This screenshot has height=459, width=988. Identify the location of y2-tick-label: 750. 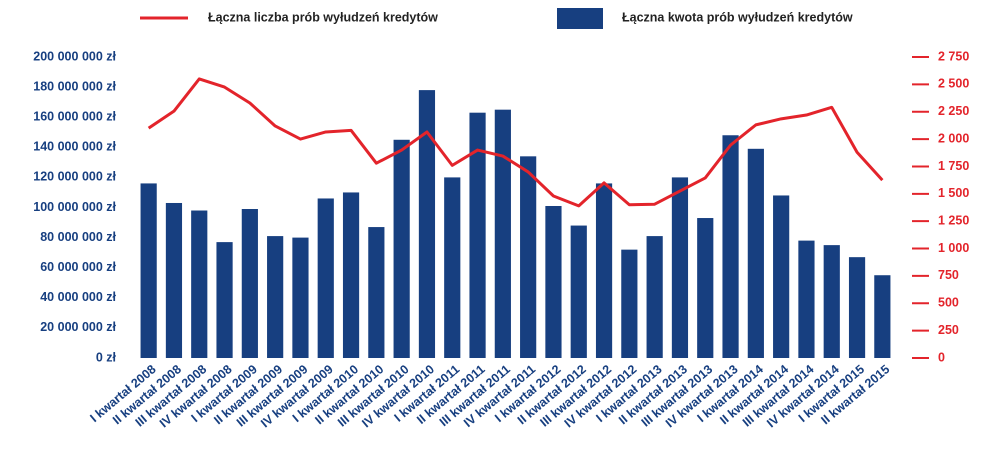
(948, 275).